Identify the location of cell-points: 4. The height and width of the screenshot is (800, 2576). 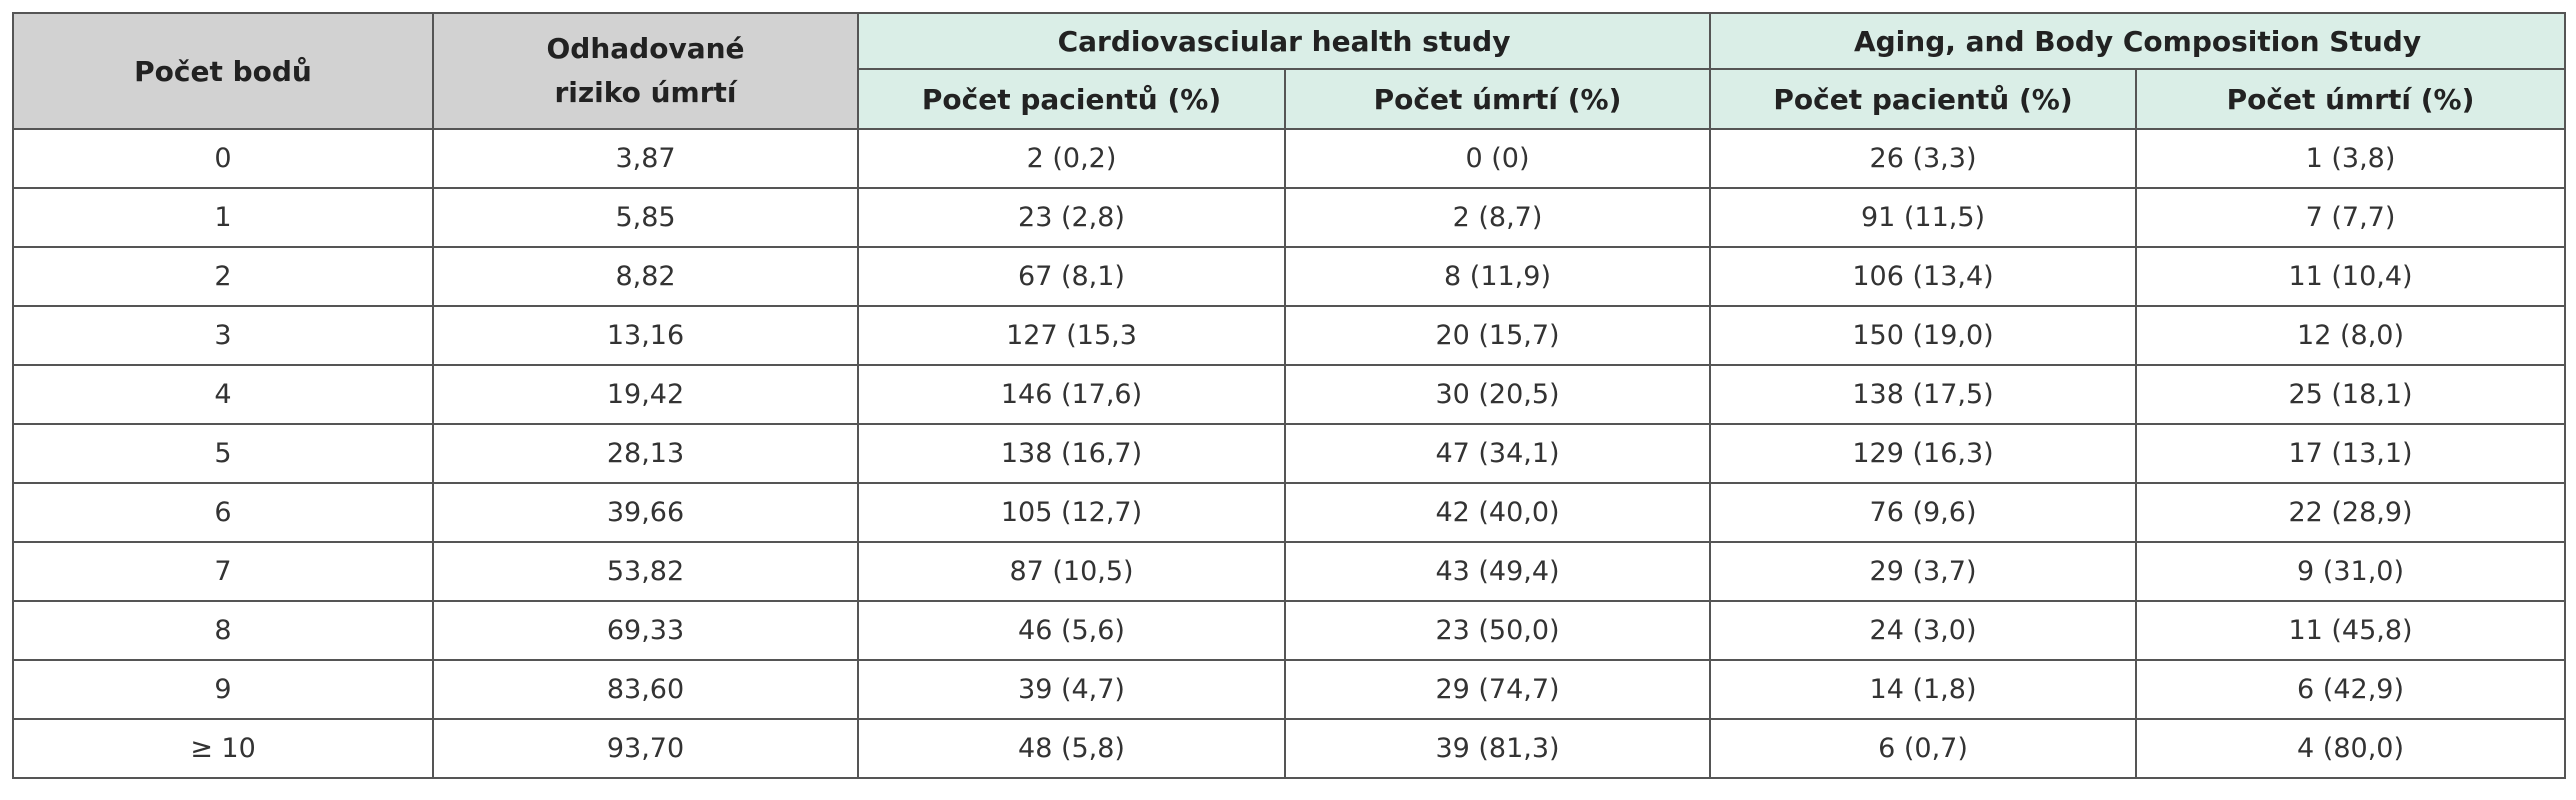
(223, 394).